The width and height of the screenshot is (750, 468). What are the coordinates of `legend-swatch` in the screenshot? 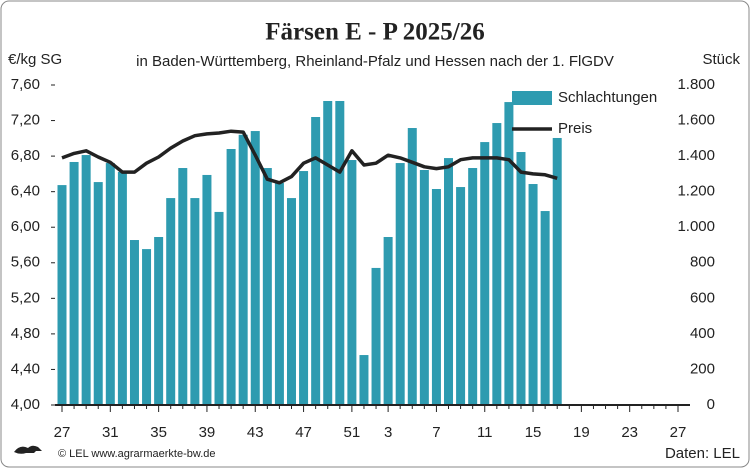 It's located at (532, 98).